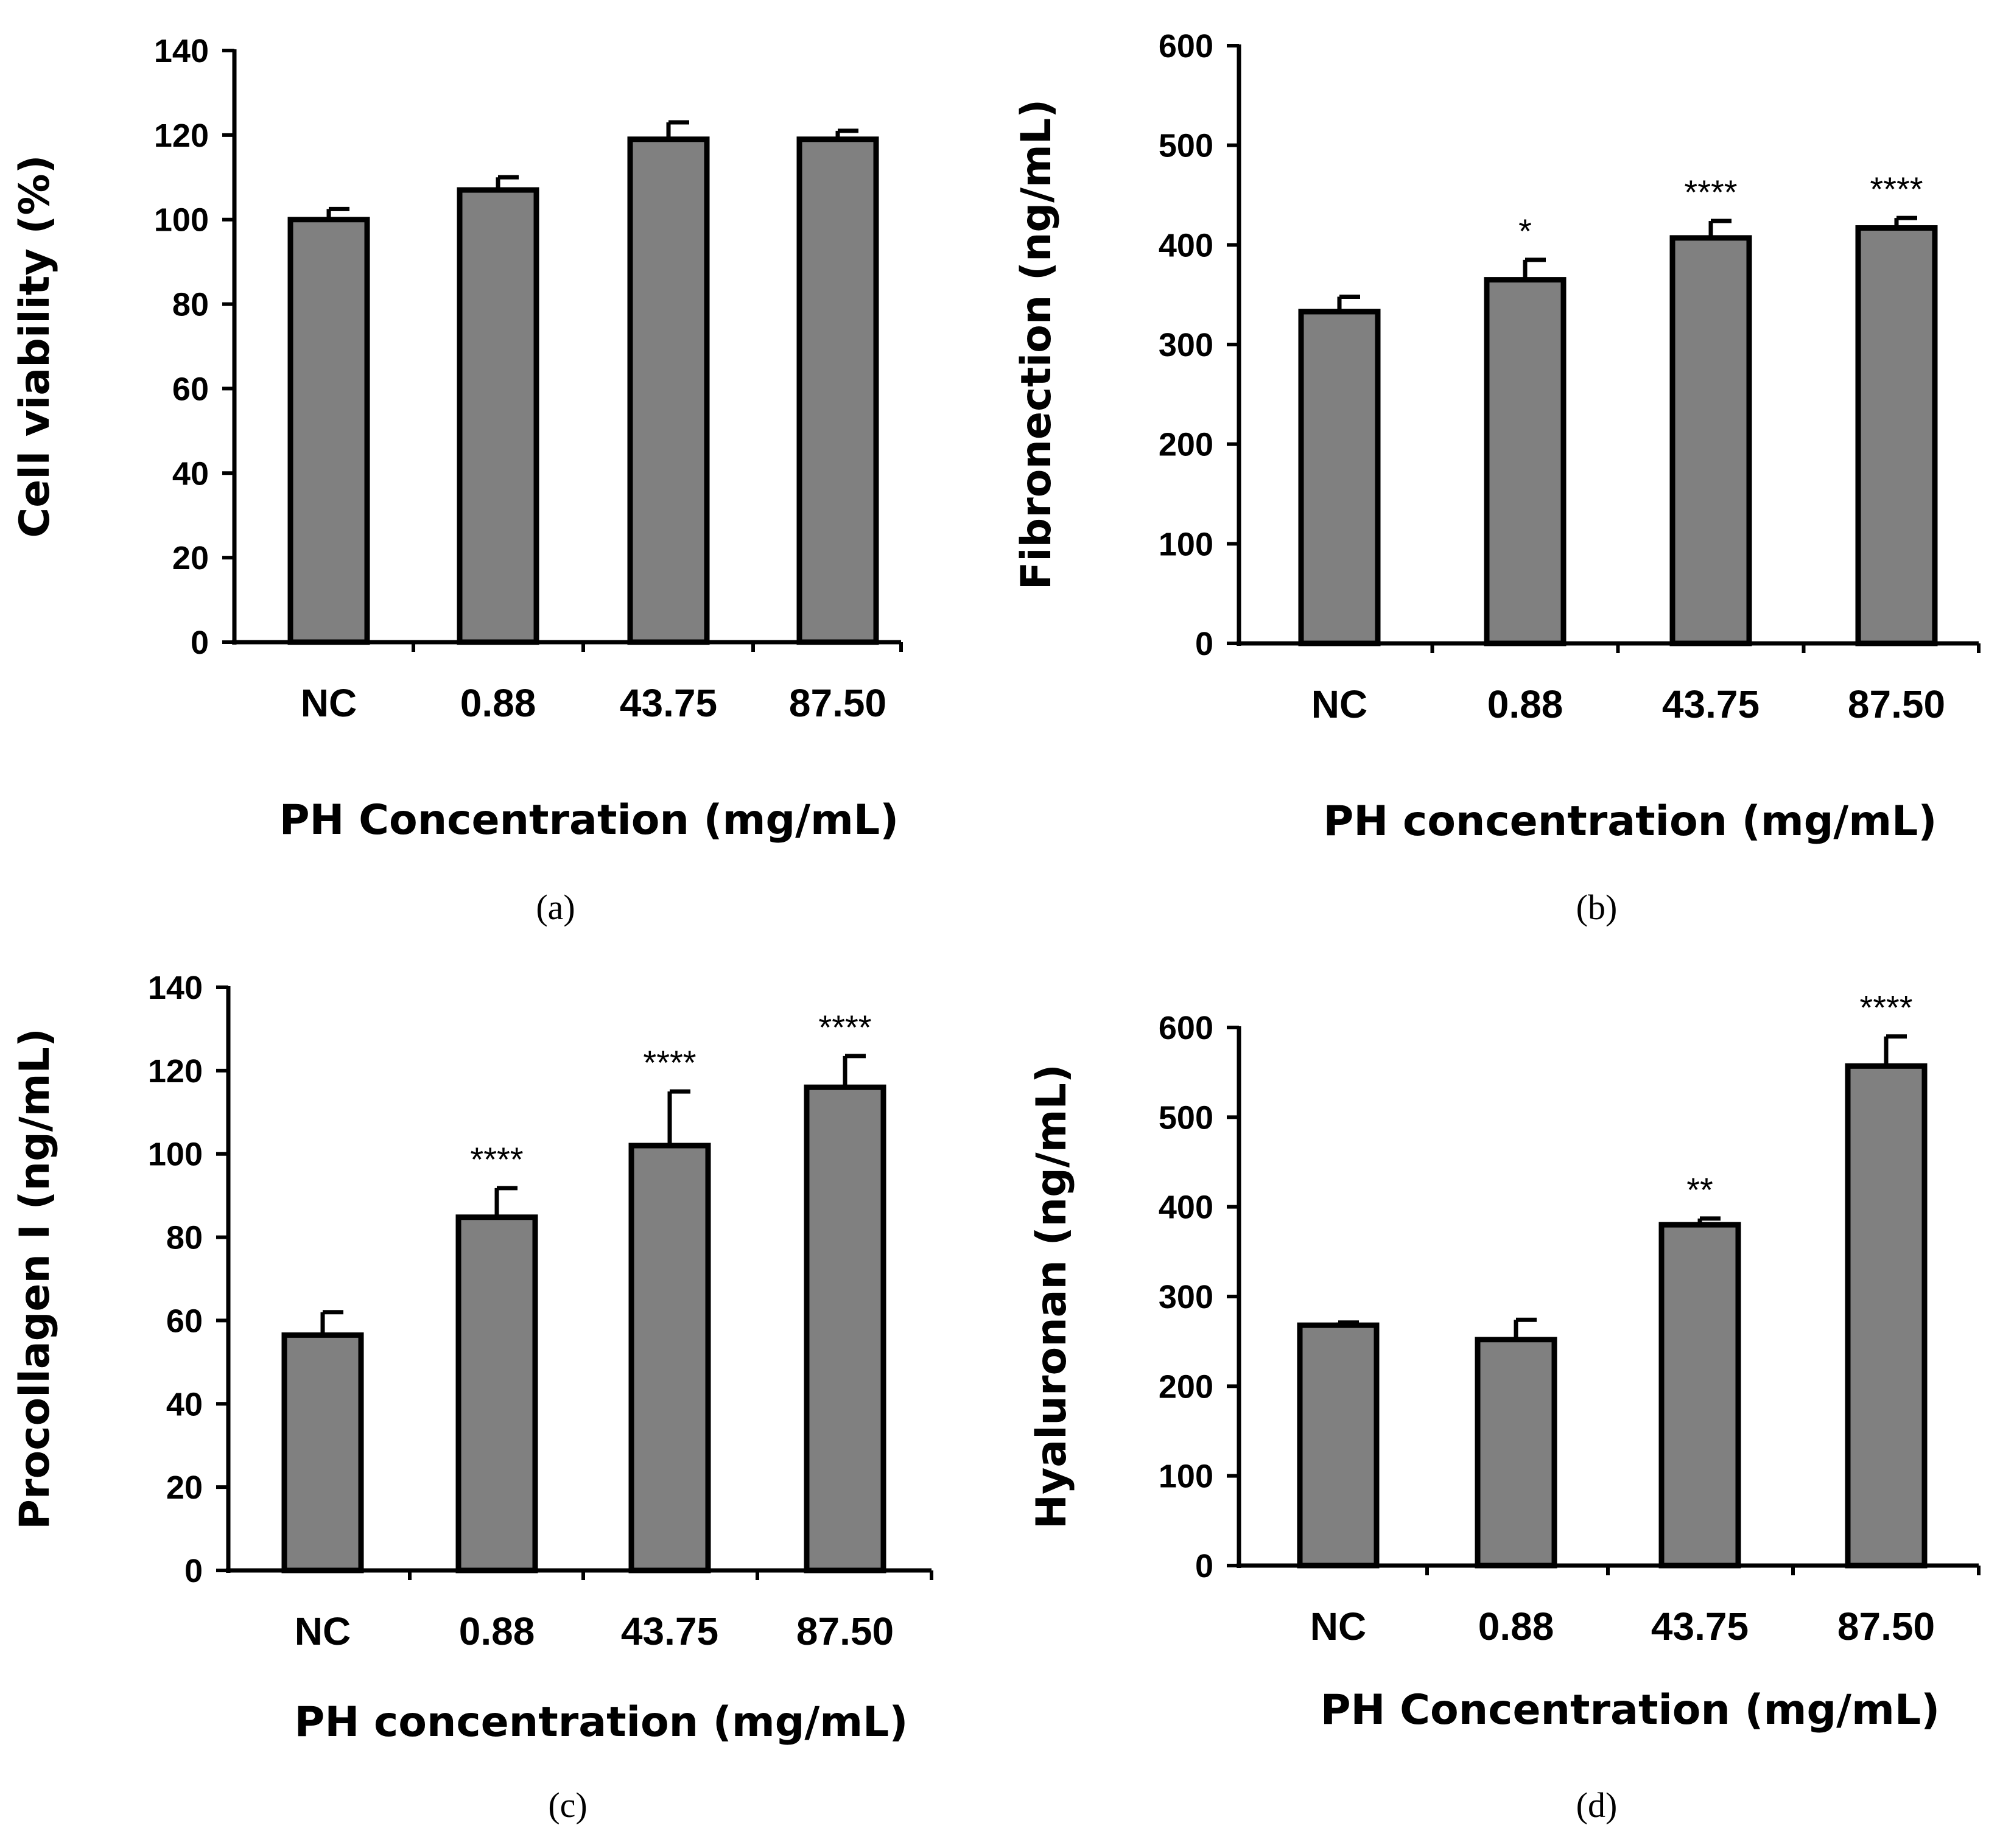 Image resolution: width=2014 pixels, height=1848 pixels. Describe the element at coordinates (181, 220) in the screenshot. I see `y-tick-label-a-5: 100` at that location.